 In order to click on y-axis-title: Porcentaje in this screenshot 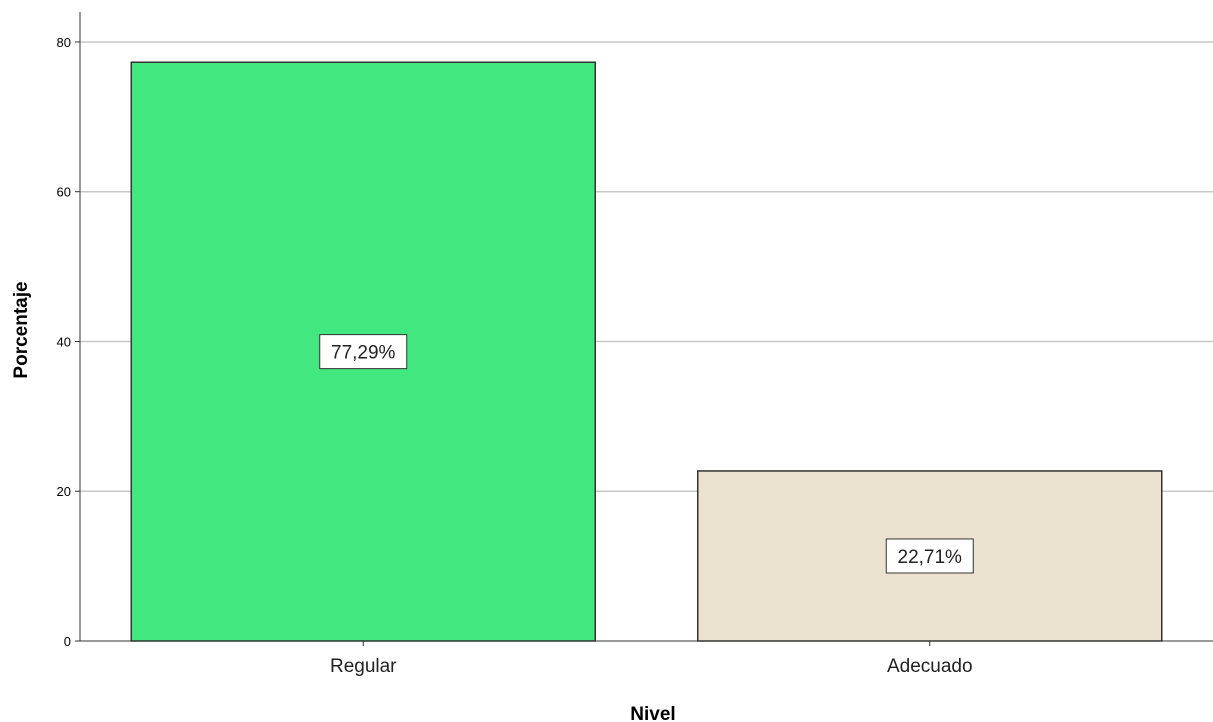, I will do `click(21, 329)`.